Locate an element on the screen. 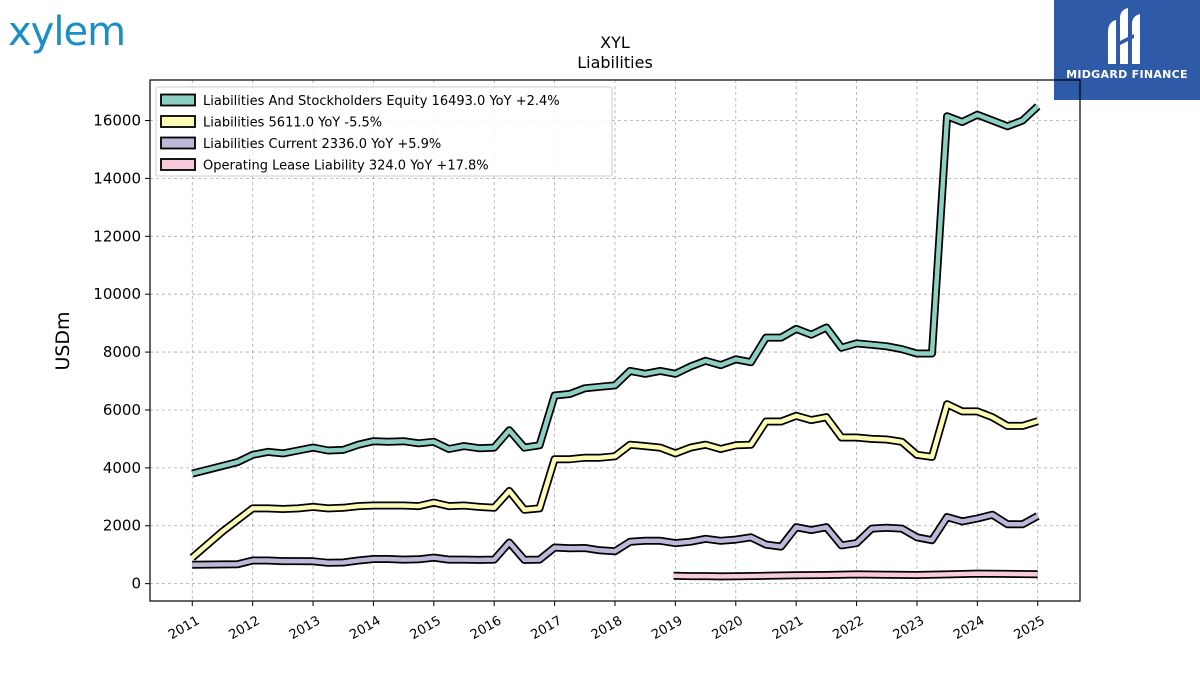  x-tick-label: 2017 is located at coordinates (546, 628).